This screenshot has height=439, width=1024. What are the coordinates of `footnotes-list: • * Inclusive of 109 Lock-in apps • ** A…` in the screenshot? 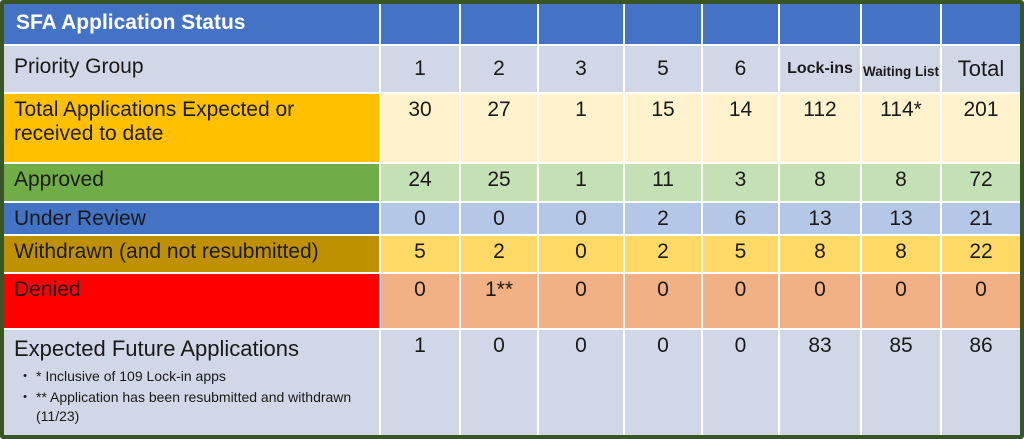 It's located at (191, 397).